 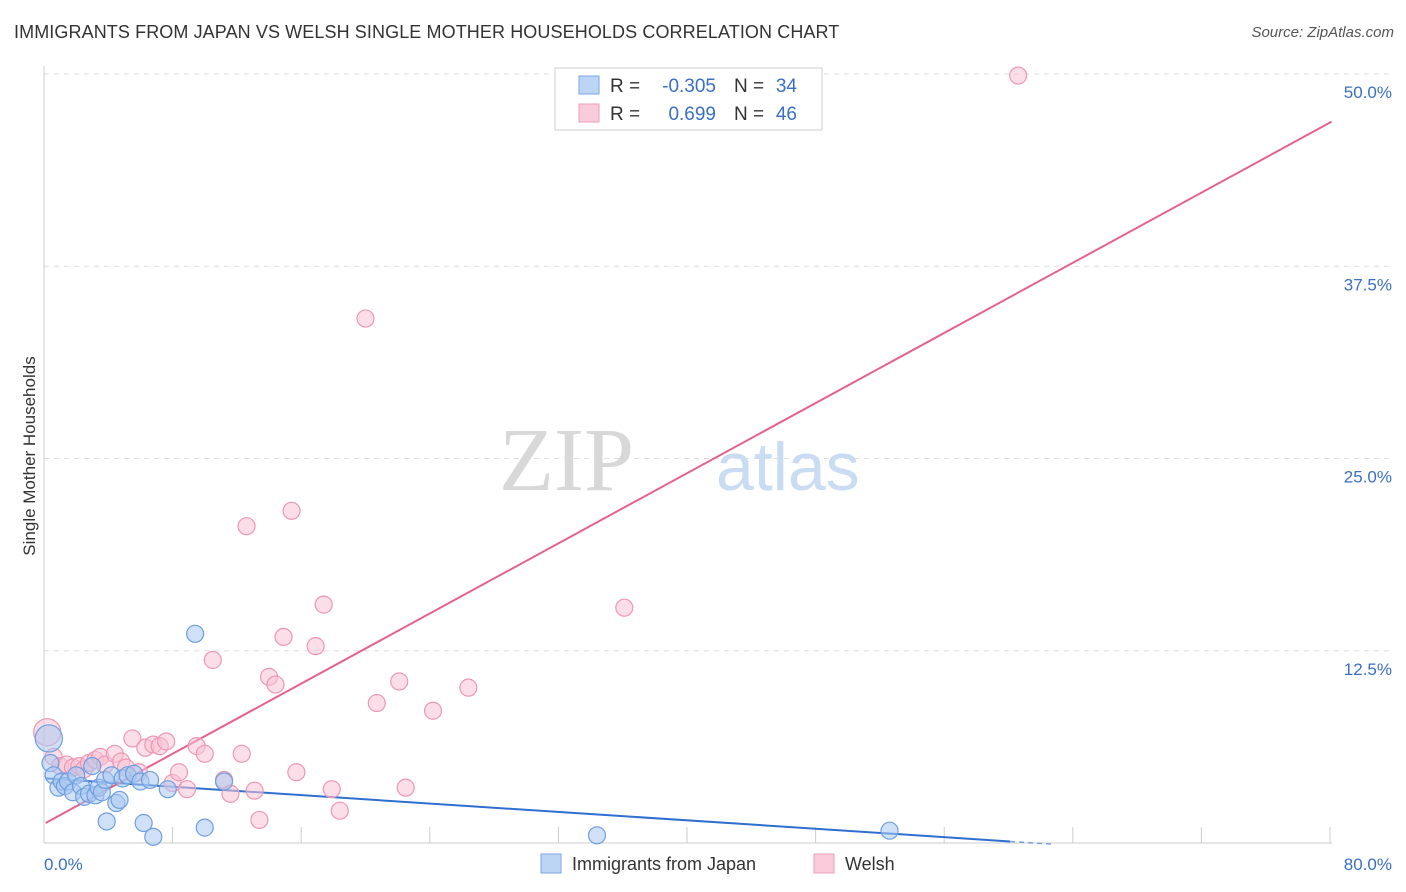 What do you see at coordinates (589, 85) in the screenshot?
I see `legend-swatch-blue` at bounding box center [589, 85].